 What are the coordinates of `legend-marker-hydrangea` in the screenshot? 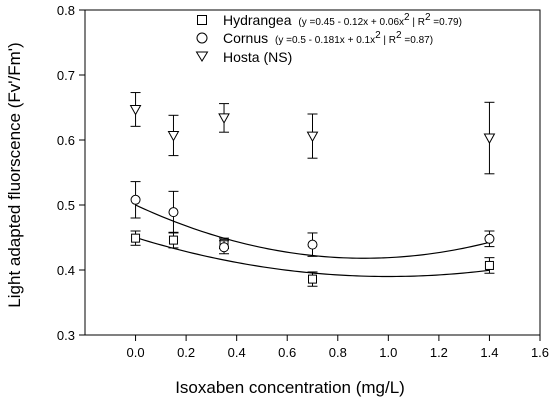 It's located at (202, 20).